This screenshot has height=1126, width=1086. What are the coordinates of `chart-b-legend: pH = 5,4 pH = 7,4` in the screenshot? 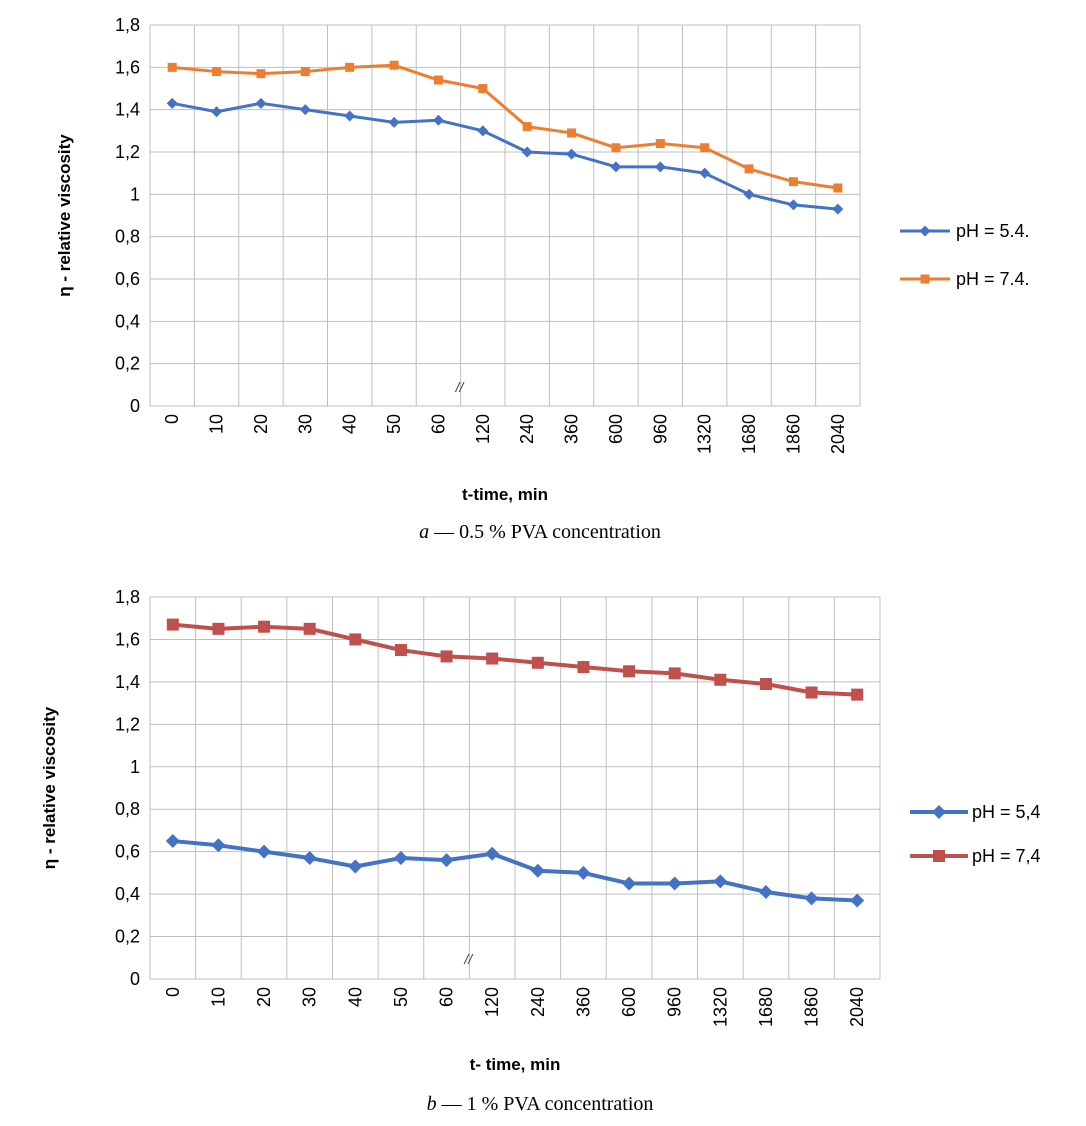 It's located at (975, 834).